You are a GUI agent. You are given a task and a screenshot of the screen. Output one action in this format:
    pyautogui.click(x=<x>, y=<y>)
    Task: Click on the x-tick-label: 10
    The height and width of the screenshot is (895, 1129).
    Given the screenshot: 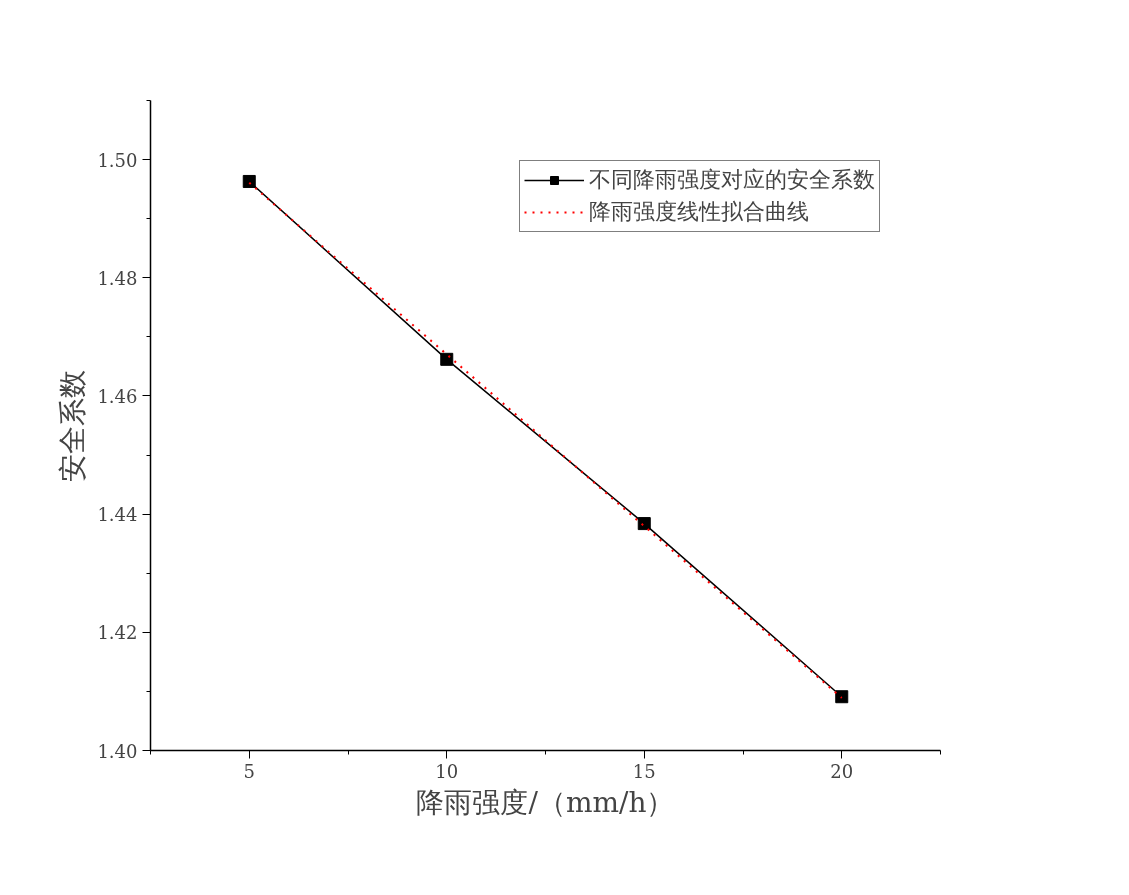 What is the action you would take?
    pyautogui.click(x=447, y=771)
    